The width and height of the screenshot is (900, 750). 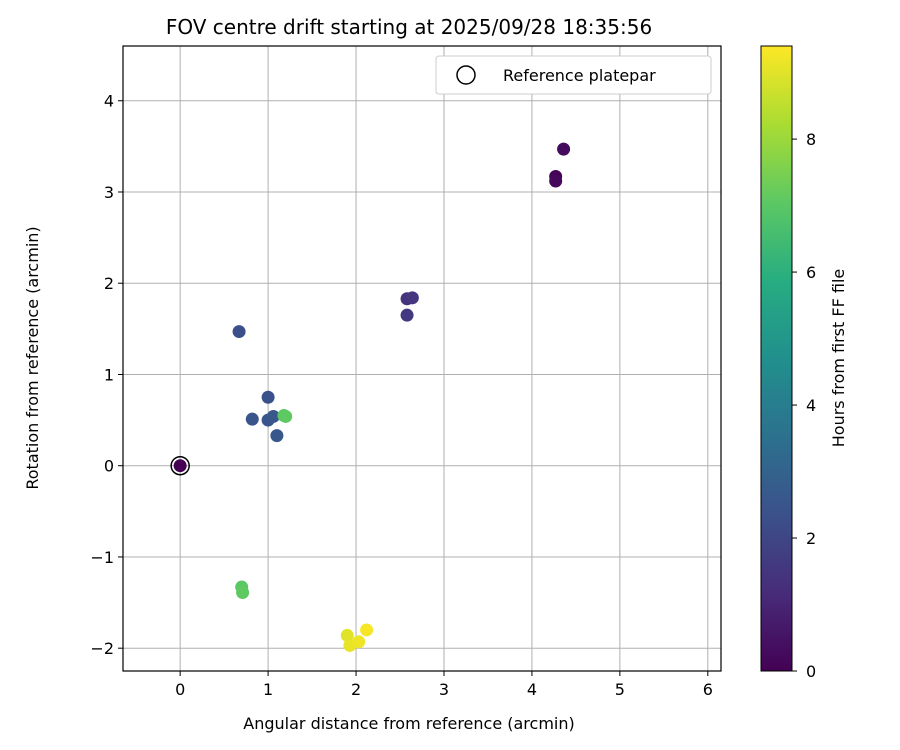 I want to click on y-tick-label: −1, so click(x=102, y=557).